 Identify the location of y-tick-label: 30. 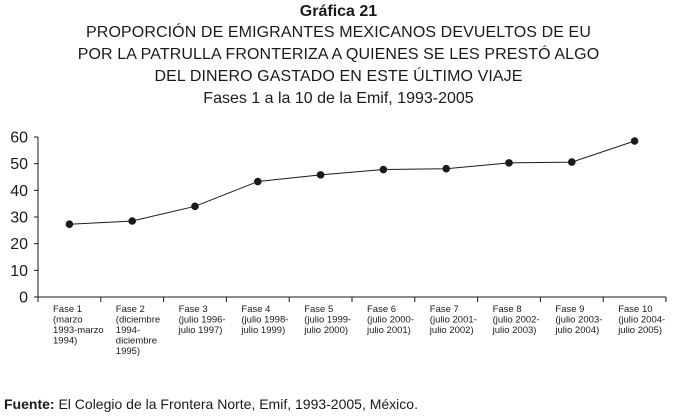
(19, 218).